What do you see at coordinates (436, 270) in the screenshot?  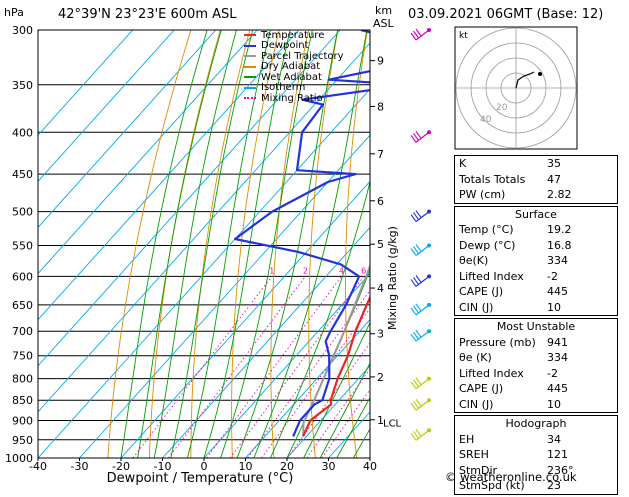 I see `mixing-ratio-label: 20` at bounding box center [436, 270].